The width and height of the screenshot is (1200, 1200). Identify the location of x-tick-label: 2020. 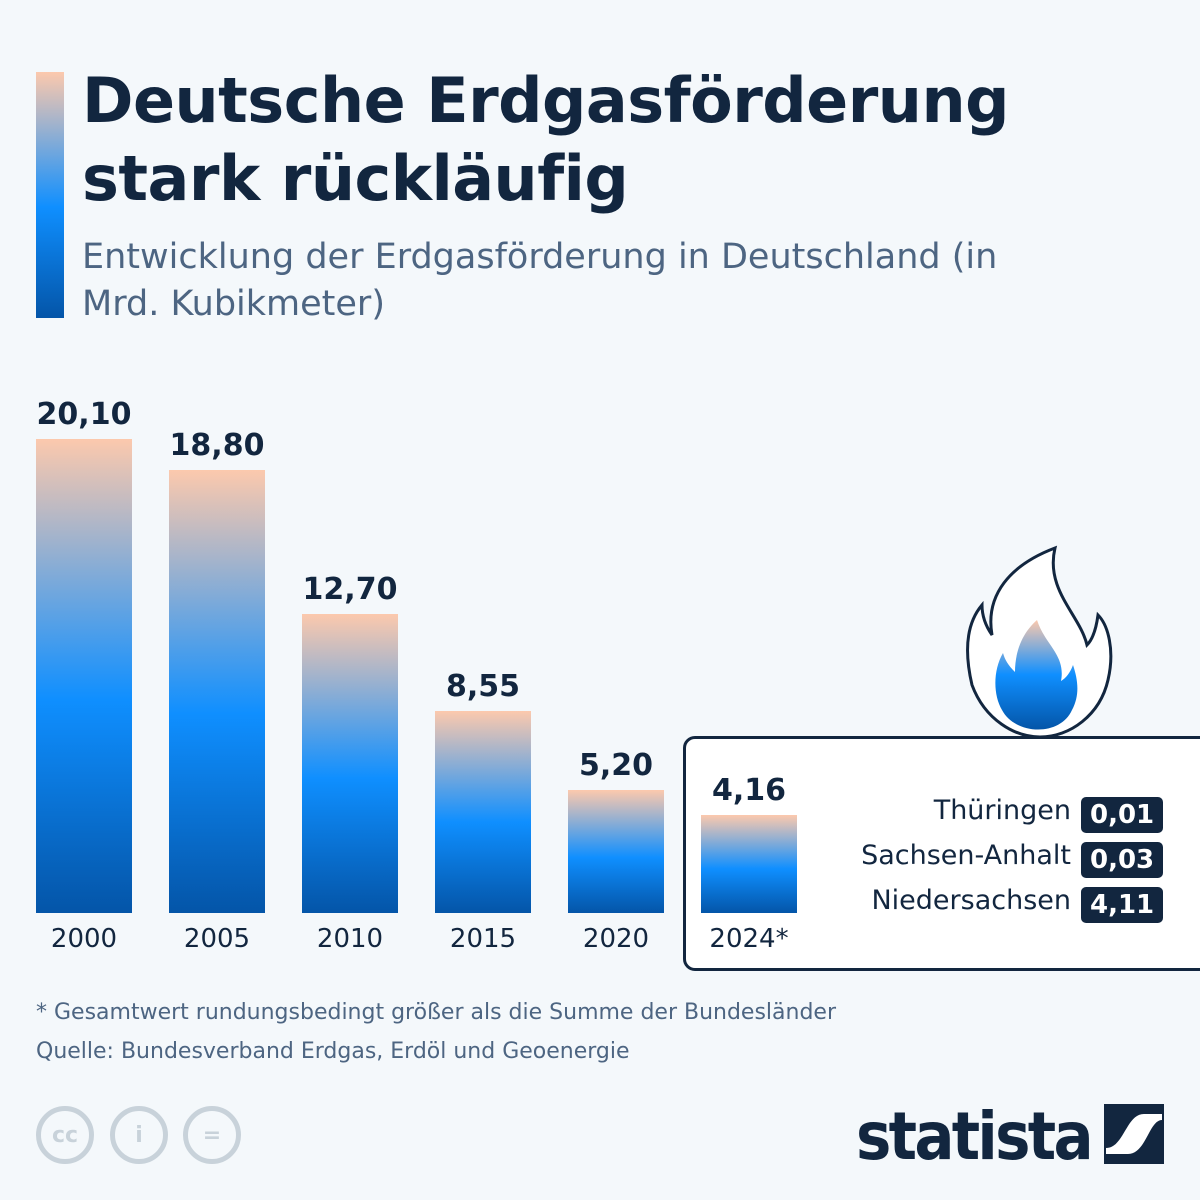
(616, 939).